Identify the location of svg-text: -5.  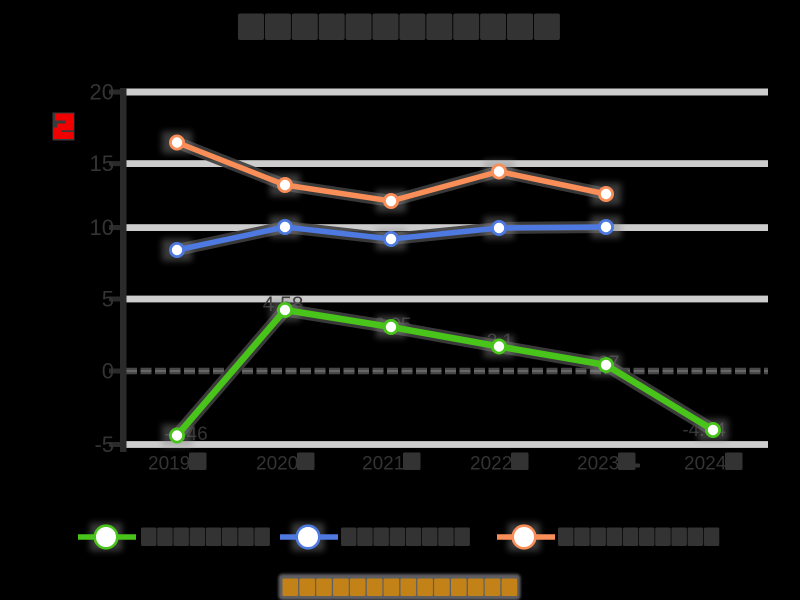
(104, 444).